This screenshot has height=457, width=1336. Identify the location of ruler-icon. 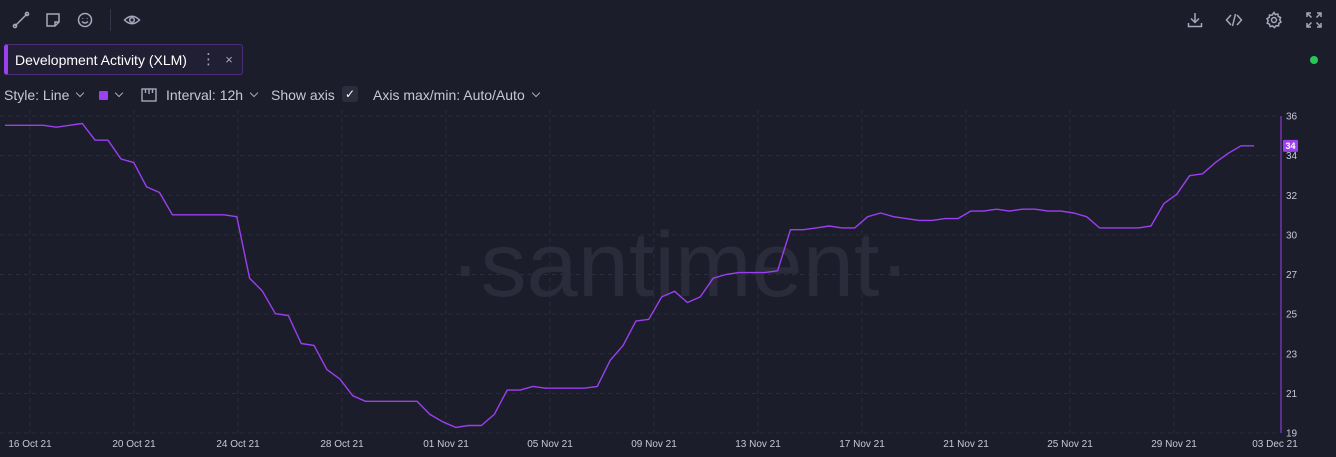
(149, 95).